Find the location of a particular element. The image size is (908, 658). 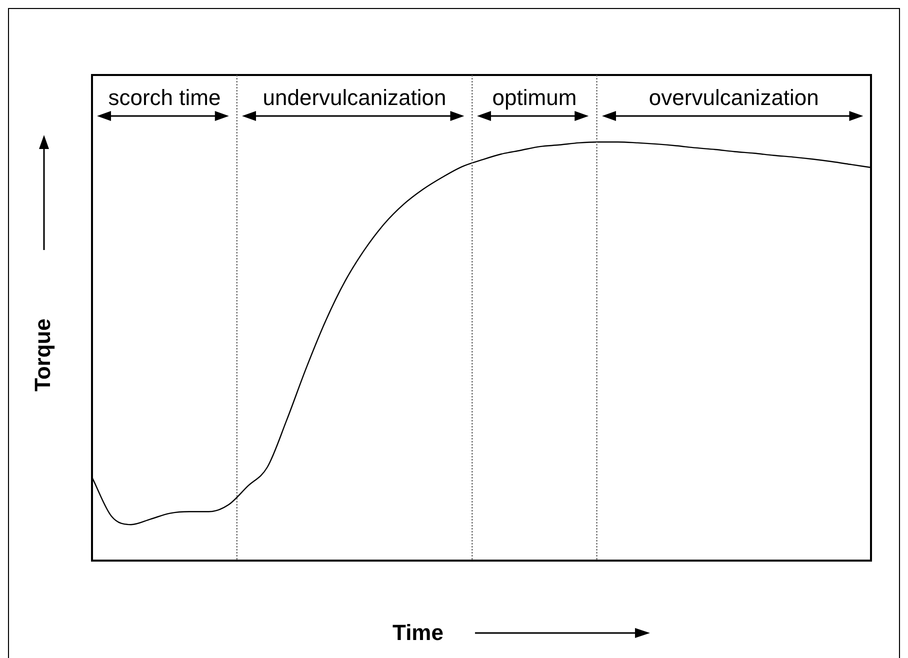

x-axis-title: Time is located at coordinates (418, 632).